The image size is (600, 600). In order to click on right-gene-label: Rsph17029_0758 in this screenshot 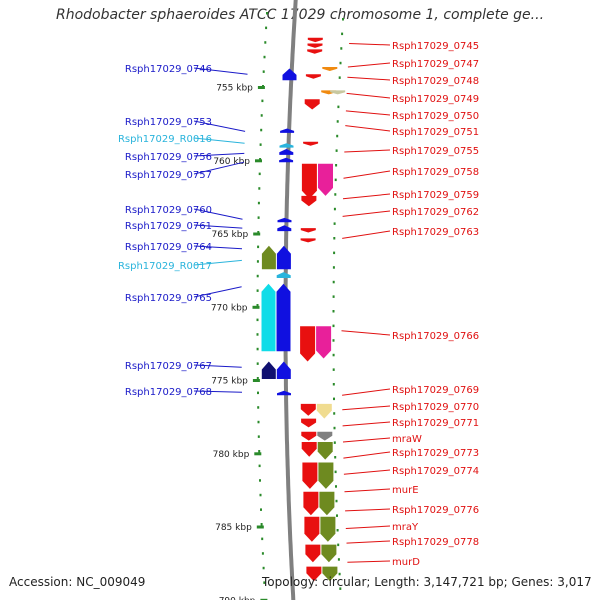, I will do `click(435, 172)`.